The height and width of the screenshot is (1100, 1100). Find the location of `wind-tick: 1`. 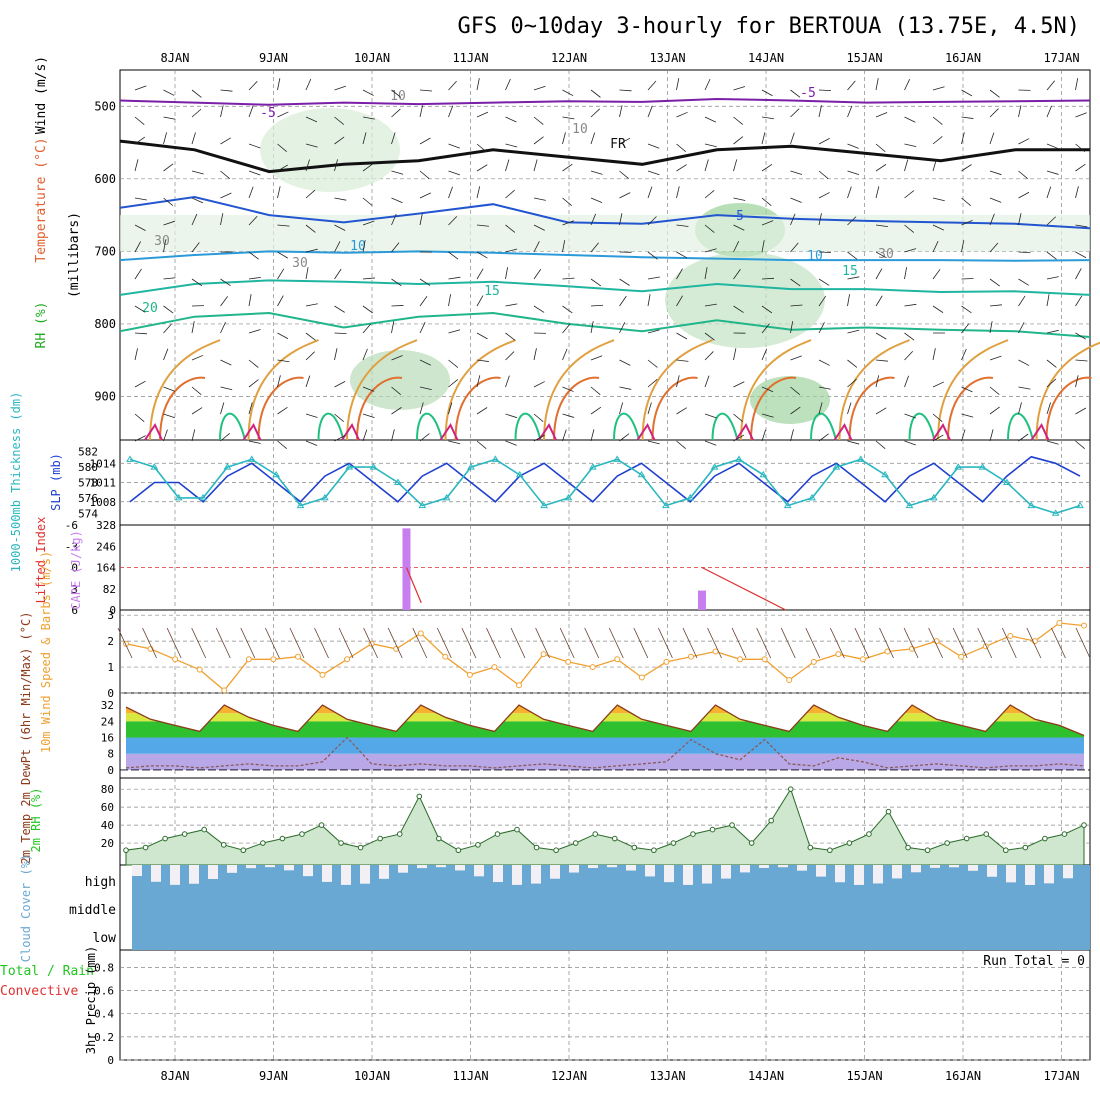

wind-tick: 1 is located at coordinates (110, 667).